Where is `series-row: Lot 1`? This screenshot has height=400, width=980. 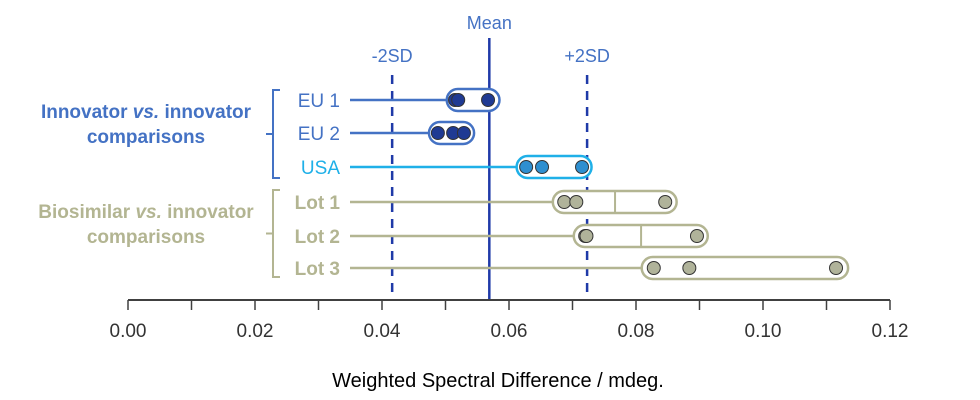
series-row: Lot 1 is located at coordinates (486, 202).